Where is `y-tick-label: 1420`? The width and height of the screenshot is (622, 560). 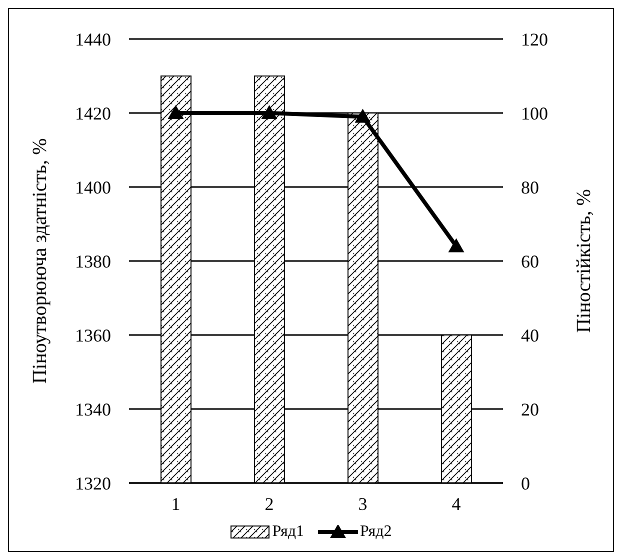
y-tick-label: 1420 is located at coordinates (93, 113).